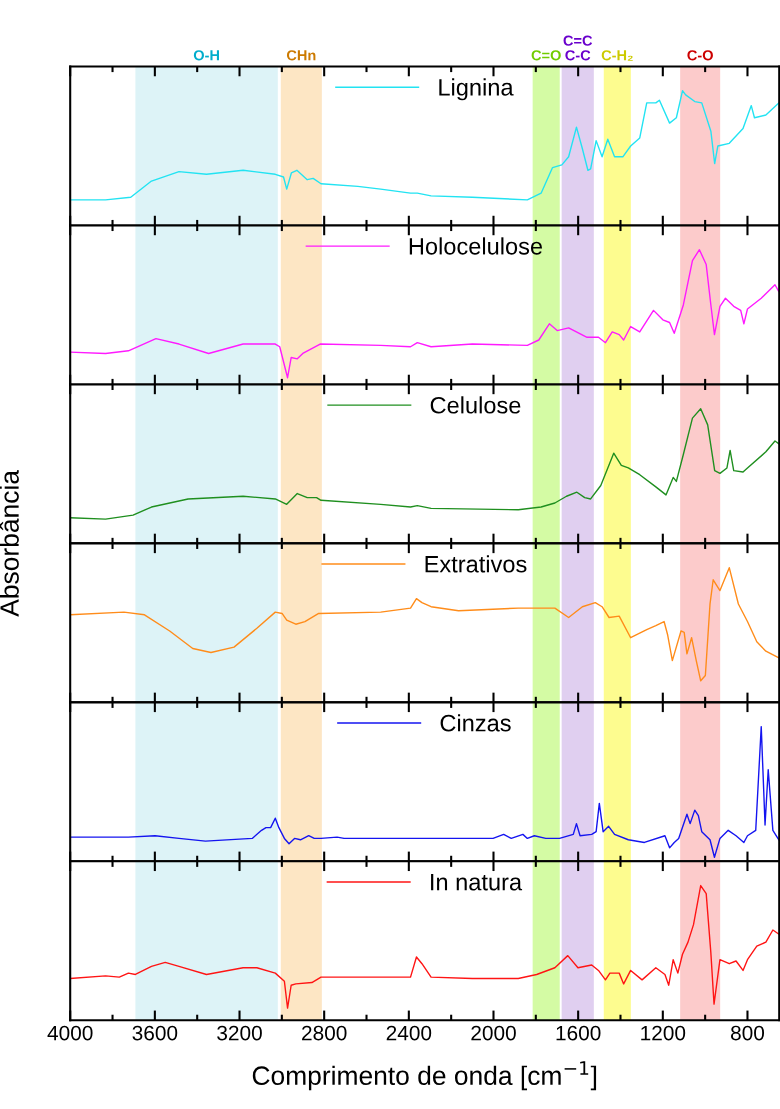  Describe the element at coordinates (617, 55) in the screenshot. I see `band-label: C-H₂` at that location.